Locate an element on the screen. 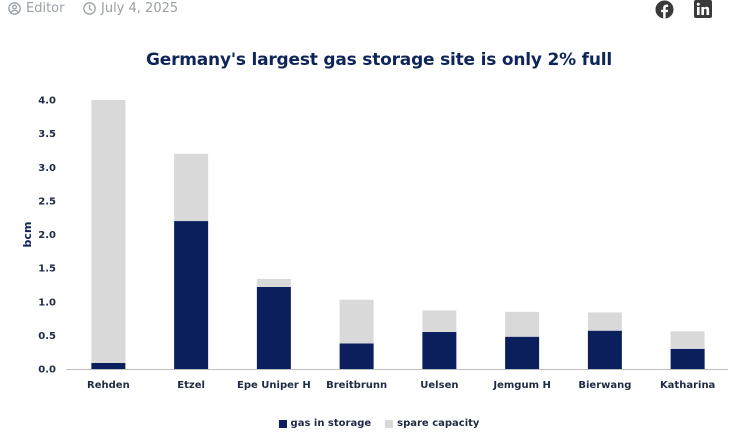  clock-icon is located at coordinates (89, 8).